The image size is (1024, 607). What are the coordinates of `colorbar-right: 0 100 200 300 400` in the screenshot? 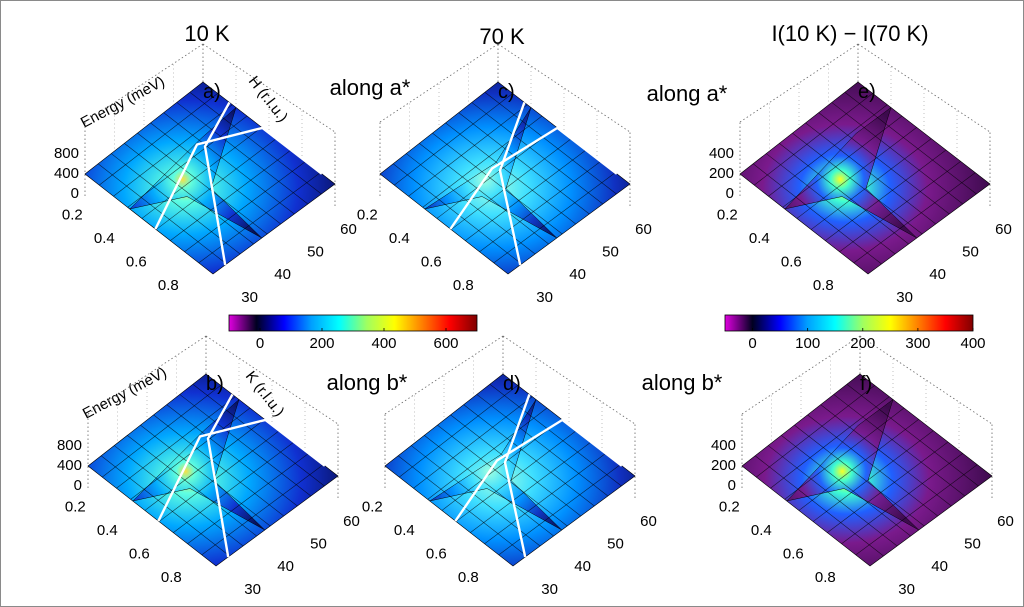 It's located at (855, 333).